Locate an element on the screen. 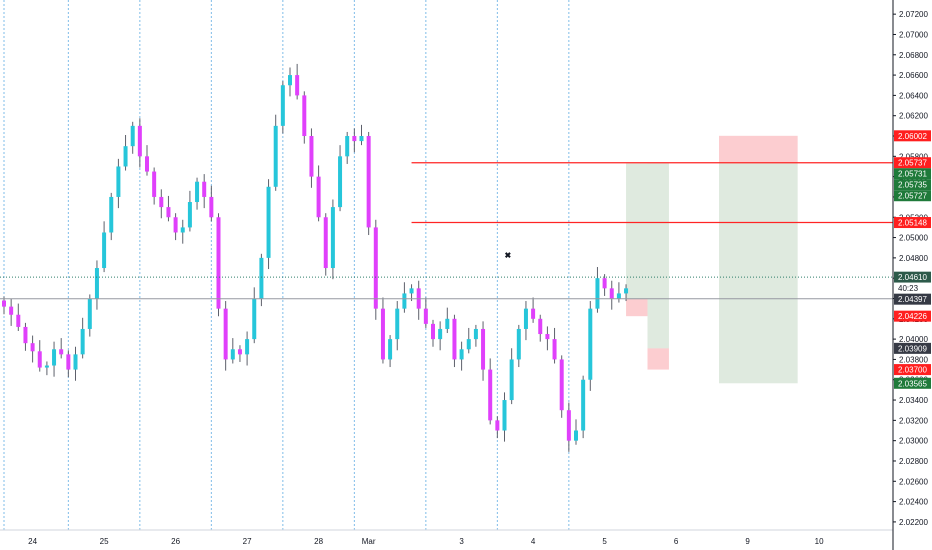 This screenshot has width=932, height=550. price-tag-label: 2.03565 is located at coordinates (912, 383).